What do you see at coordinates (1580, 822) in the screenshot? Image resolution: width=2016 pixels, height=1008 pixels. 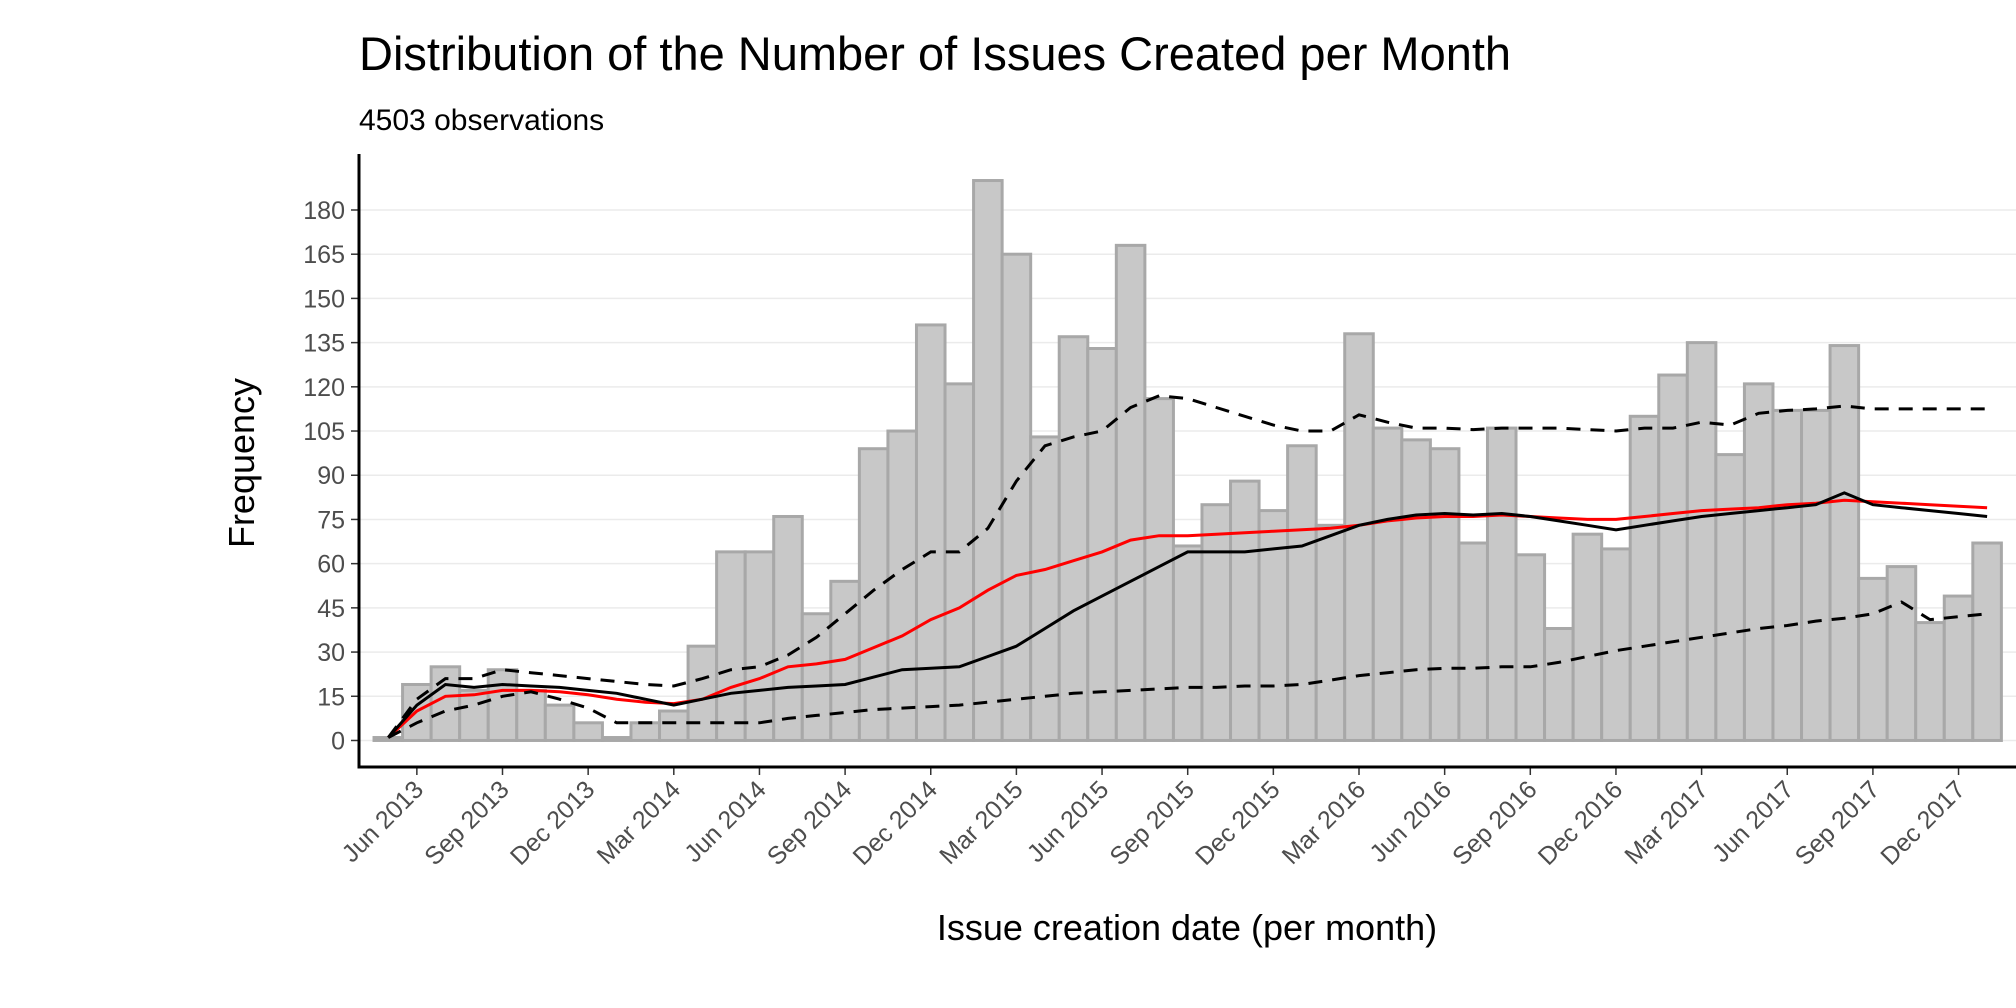 I see `x-tick-label: Dec 2016` at bounding box center [1580, 822].